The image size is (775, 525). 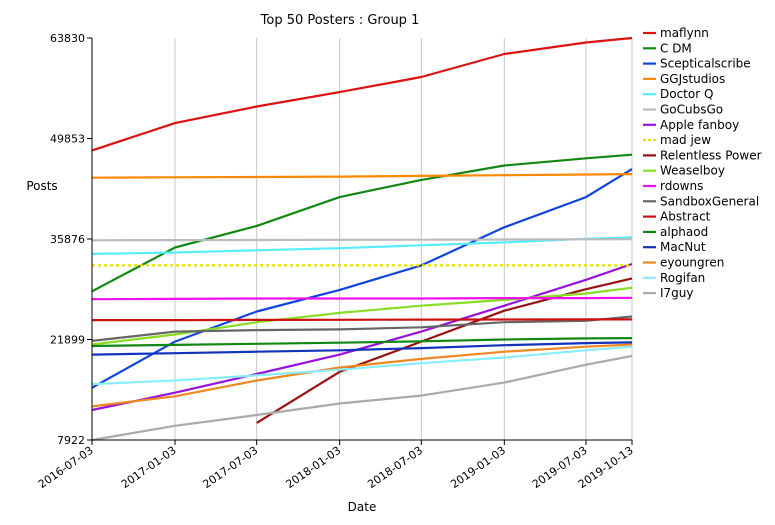 I want to click on y-tick-label: 7922, so click(x=71, y=440).